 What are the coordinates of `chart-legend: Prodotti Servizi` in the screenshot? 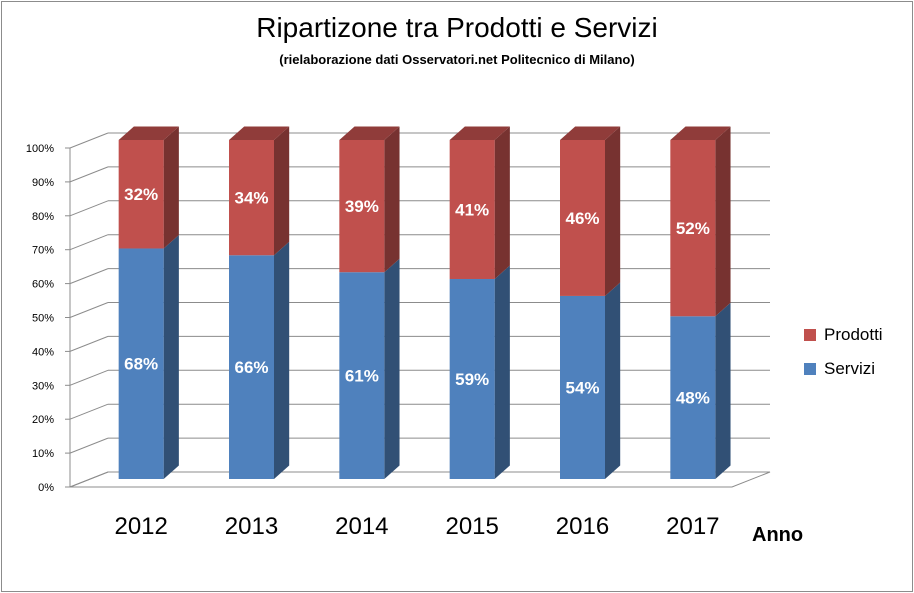 It's located at (843, 352).